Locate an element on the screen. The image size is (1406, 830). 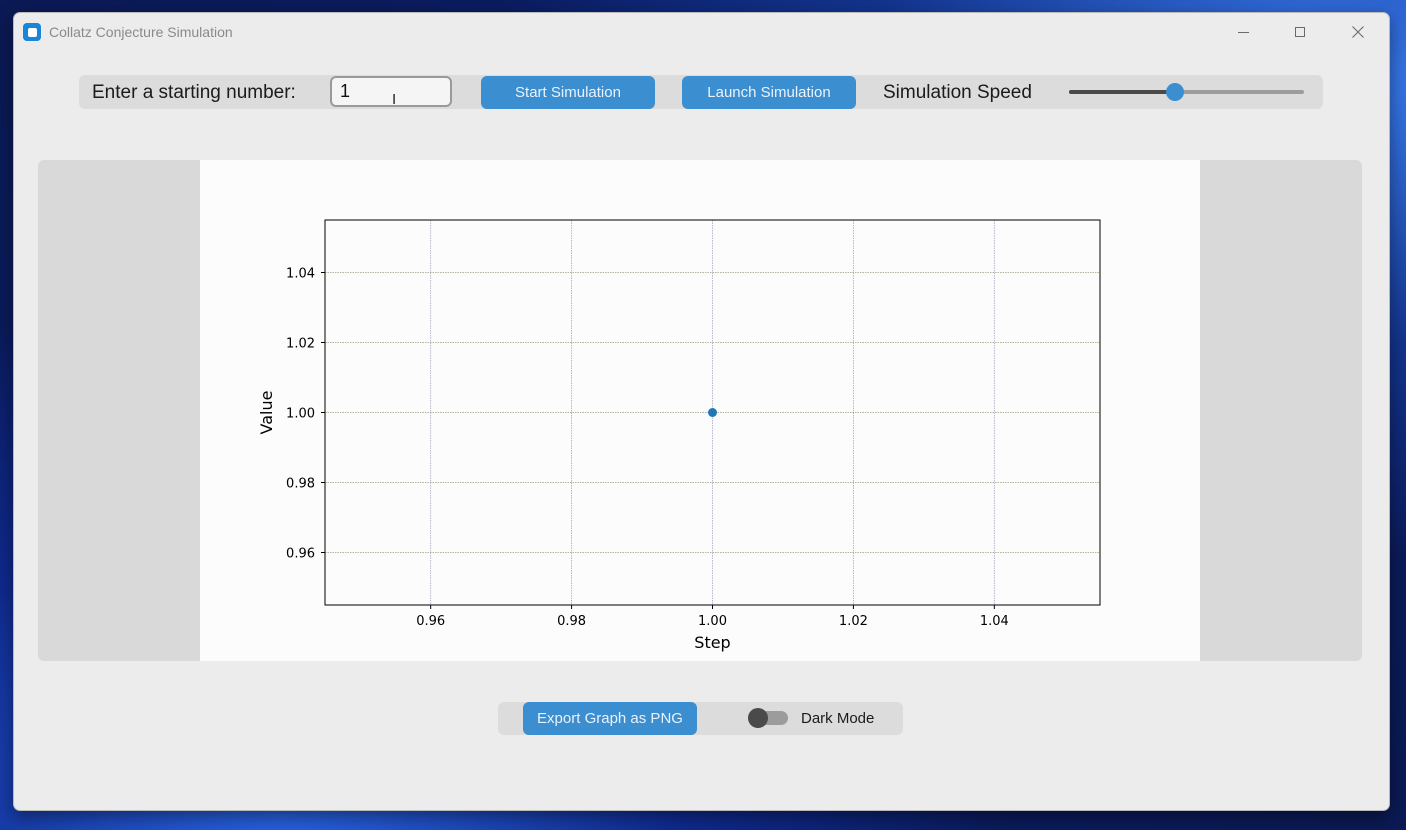
y-tick-label: 1.02 is located at coordinates (300, 344).